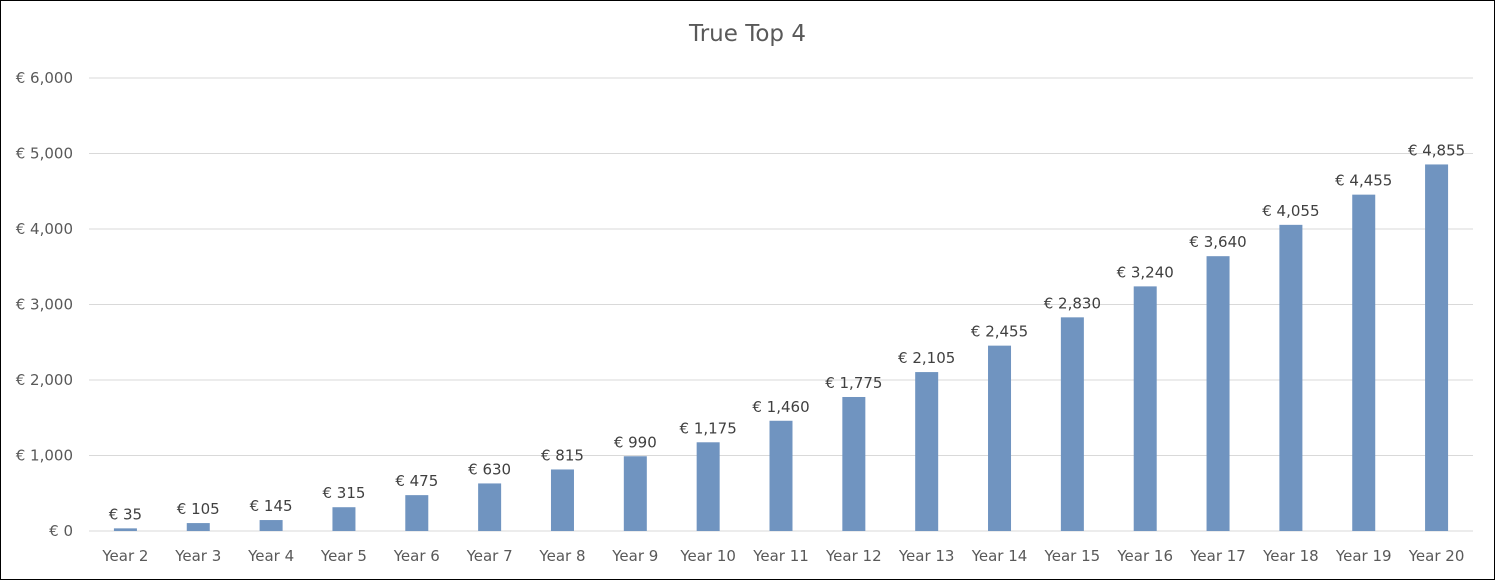  What do you see at coordinates (1290, 556) in the screenshot?
I see `x-tick-label: Year 18` at bounding box center [1290, 556].